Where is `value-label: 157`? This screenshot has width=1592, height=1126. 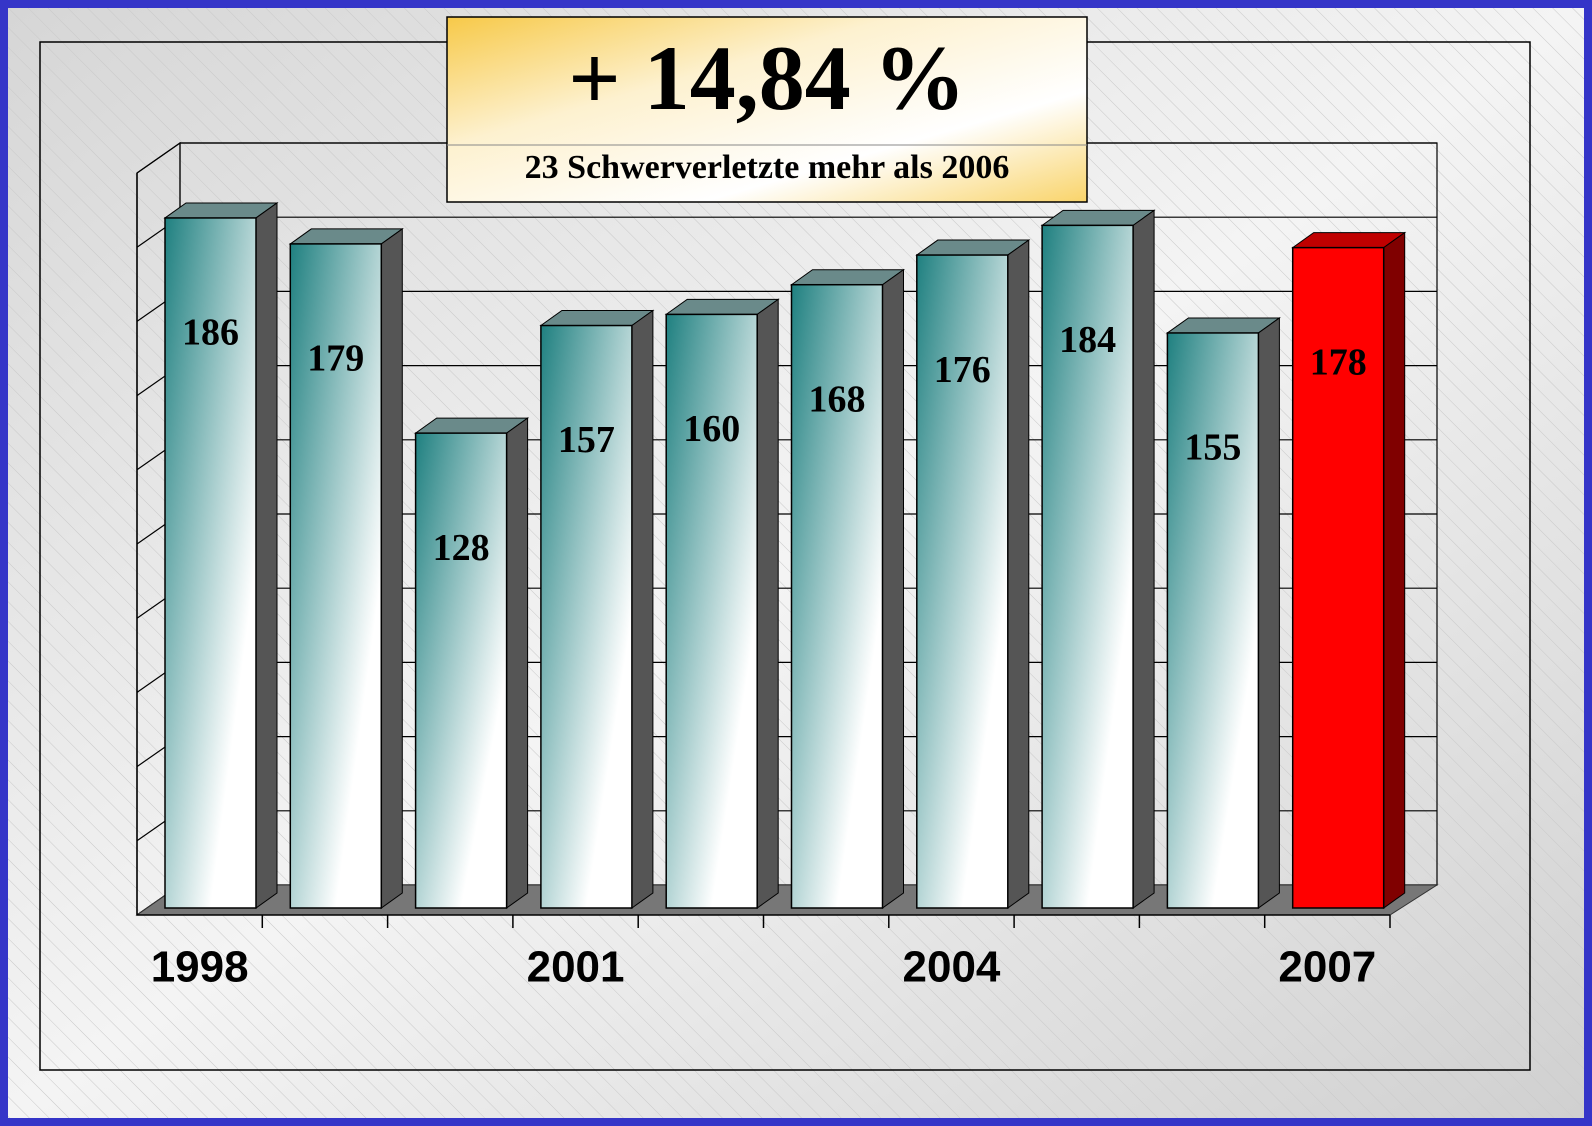
value-label: 157 is located at coordinates (586, 440).